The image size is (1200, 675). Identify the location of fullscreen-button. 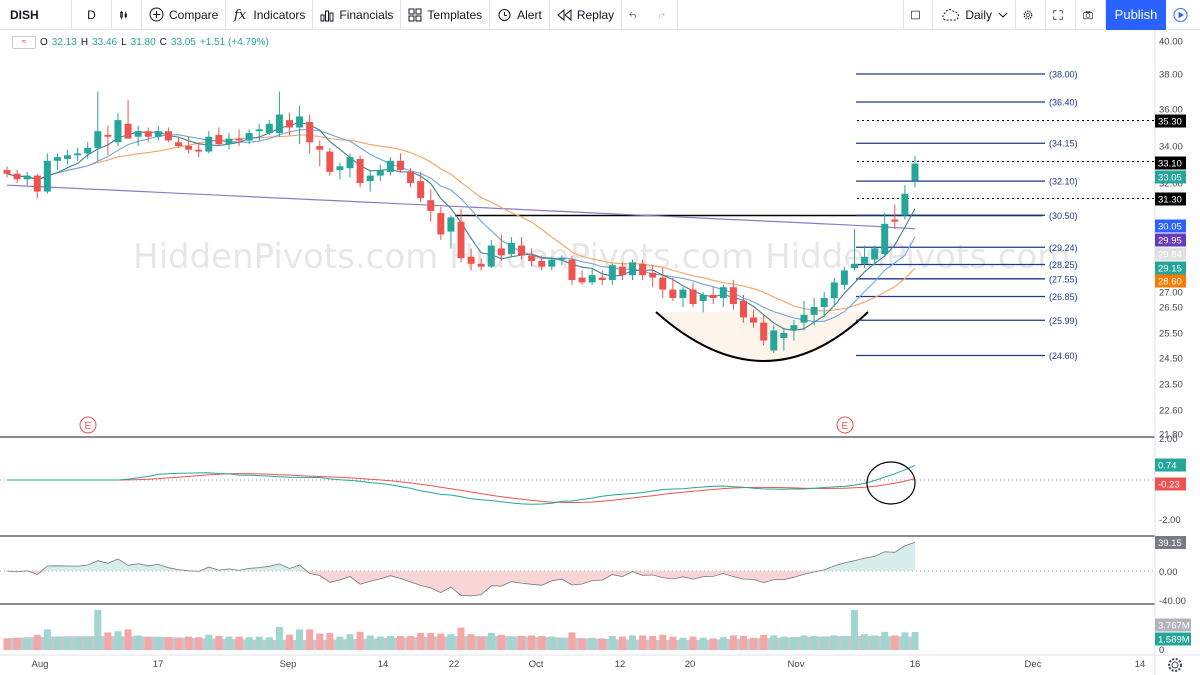
(1061, 15).